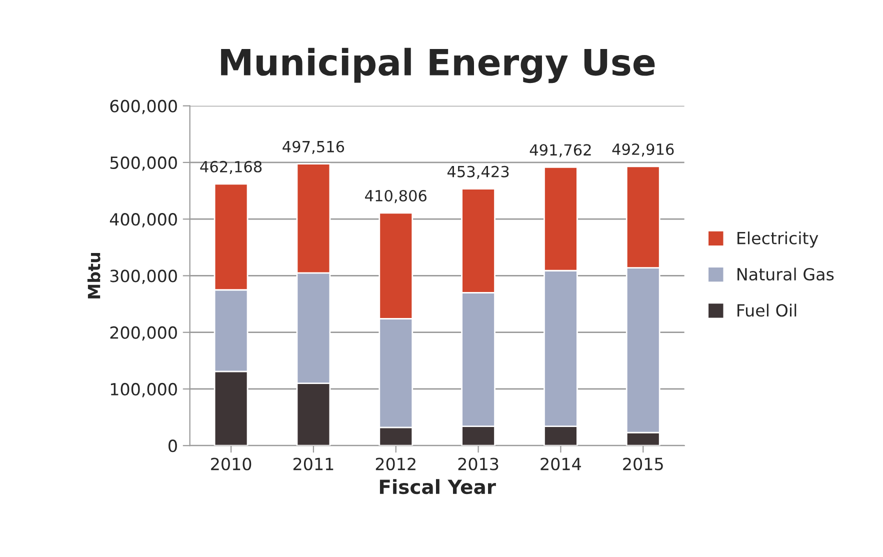  Describe the element at coordinates (560, 464) in the screenshot. I see `x-tick-label: 2014` at that location.